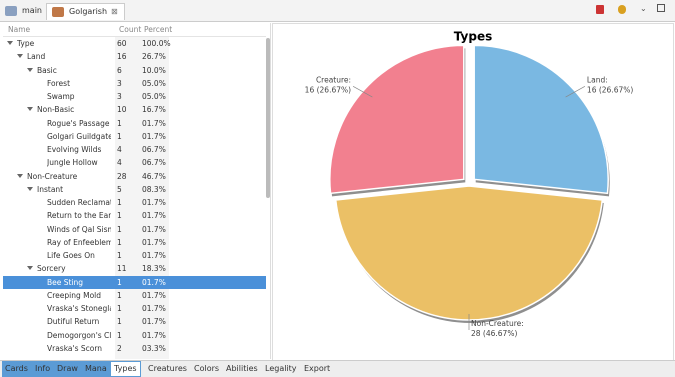 The height and width of the screenshot is (377, 675). Describe the element at coordinates (134, 162) in the screenshot. I see `tree-row: Jungle Hollow 4 06.7%` at that location.